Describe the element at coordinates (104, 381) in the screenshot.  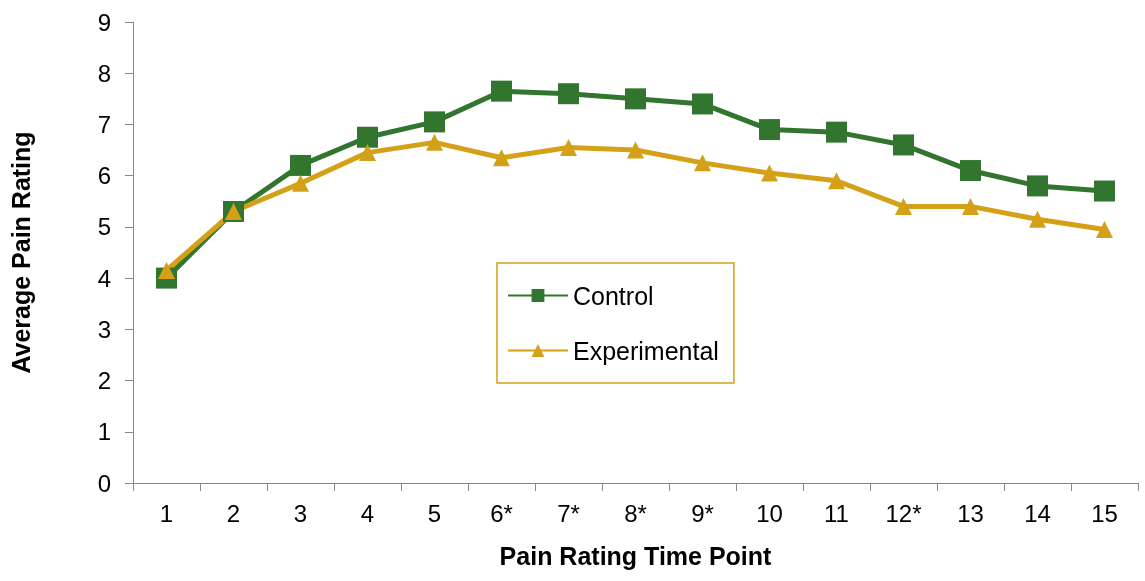
I see `y-tick-label: 2` at that location.